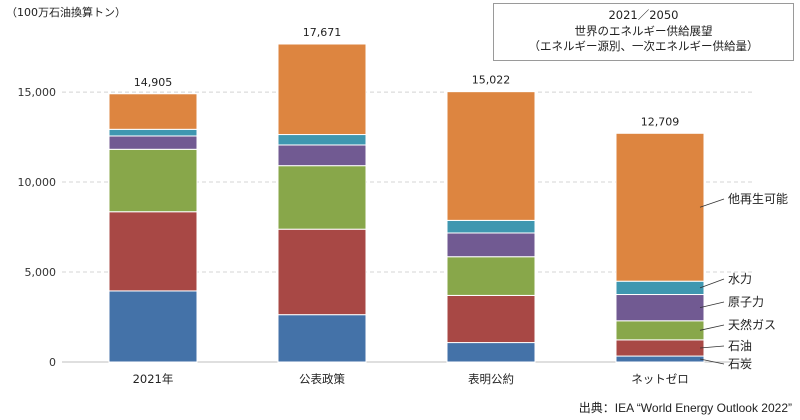 The width and height of the screenshot is (800, 420). I want to click on bar-total-label: 14,905, so click(153, 82).